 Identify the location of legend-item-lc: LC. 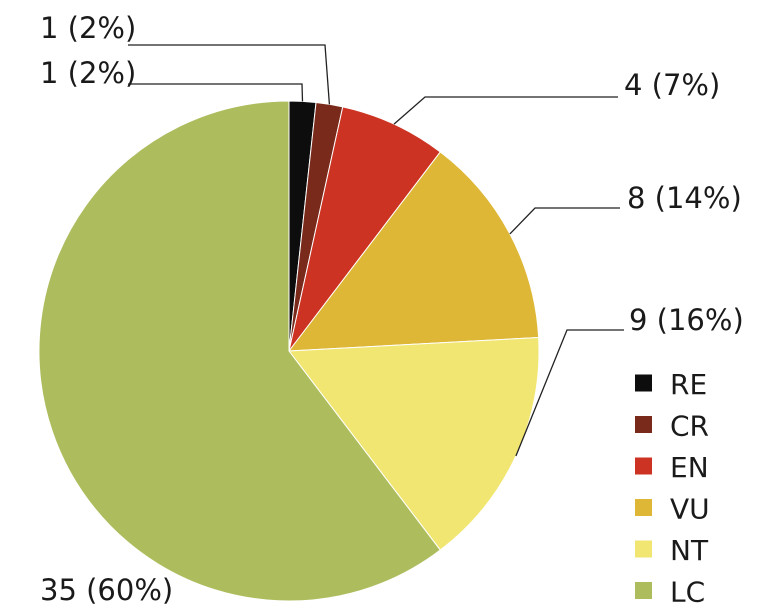
(670, 592).